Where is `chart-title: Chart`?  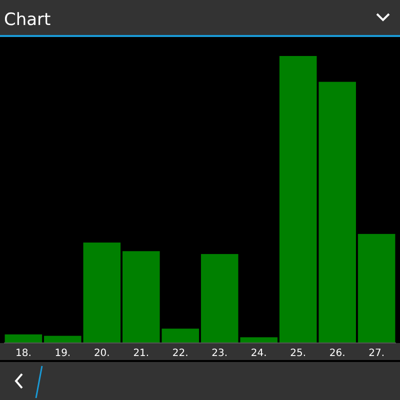 chart-title: Chart is located at coordinates (28, 20).